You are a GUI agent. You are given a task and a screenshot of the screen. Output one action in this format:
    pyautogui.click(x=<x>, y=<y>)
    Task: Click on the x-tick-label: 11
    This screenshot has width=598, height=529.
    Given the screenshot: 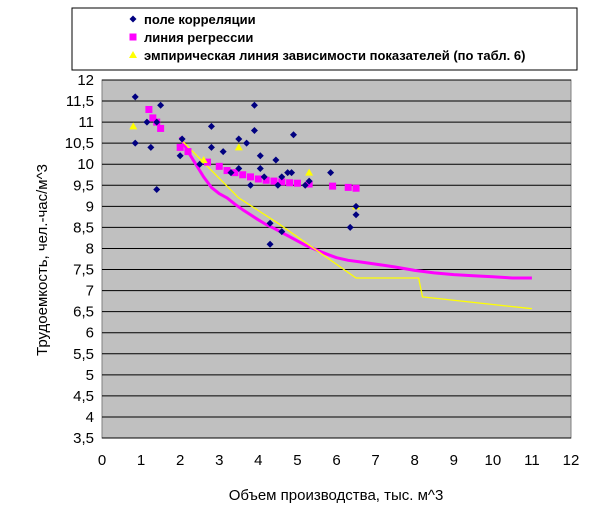 What is the action you would take?
    pyautogui.click(x=532, y=460)
    